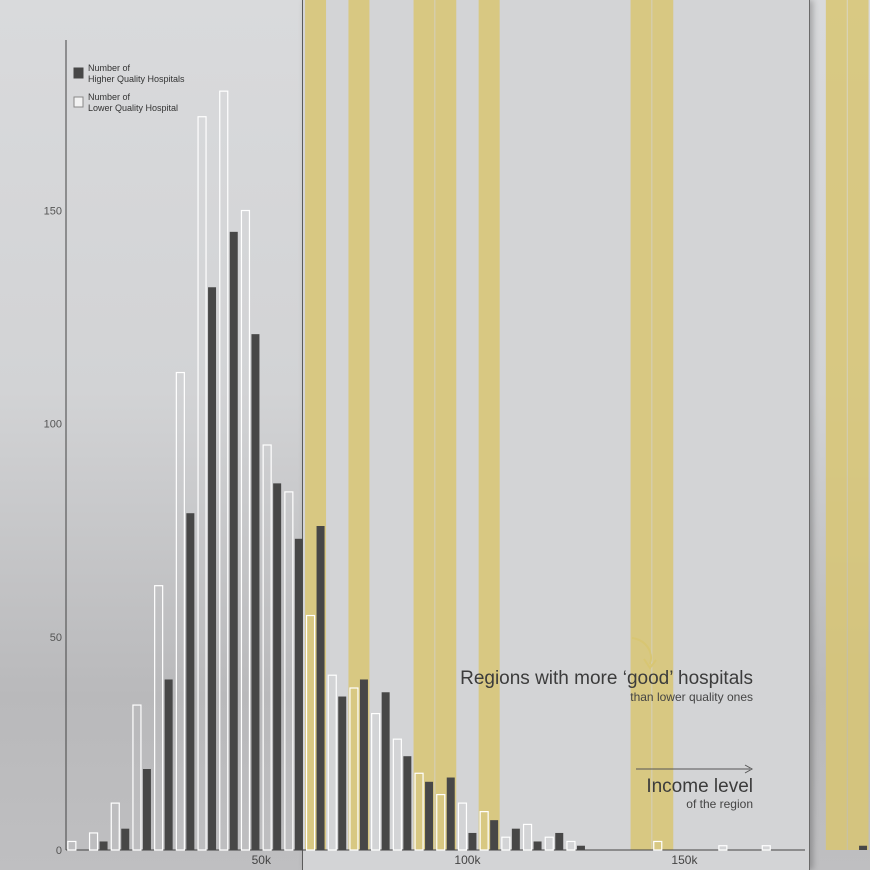  What do you see at coordinates (53, 425) in the screenshot?
I see `y-tick-label: 100` at bounding box center [53, 425].